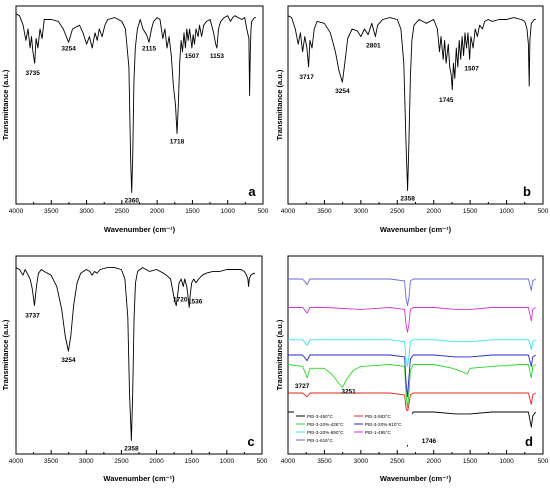  I want to click on legend-entry: PEI-3-20%-610°C, so click(383, 424).